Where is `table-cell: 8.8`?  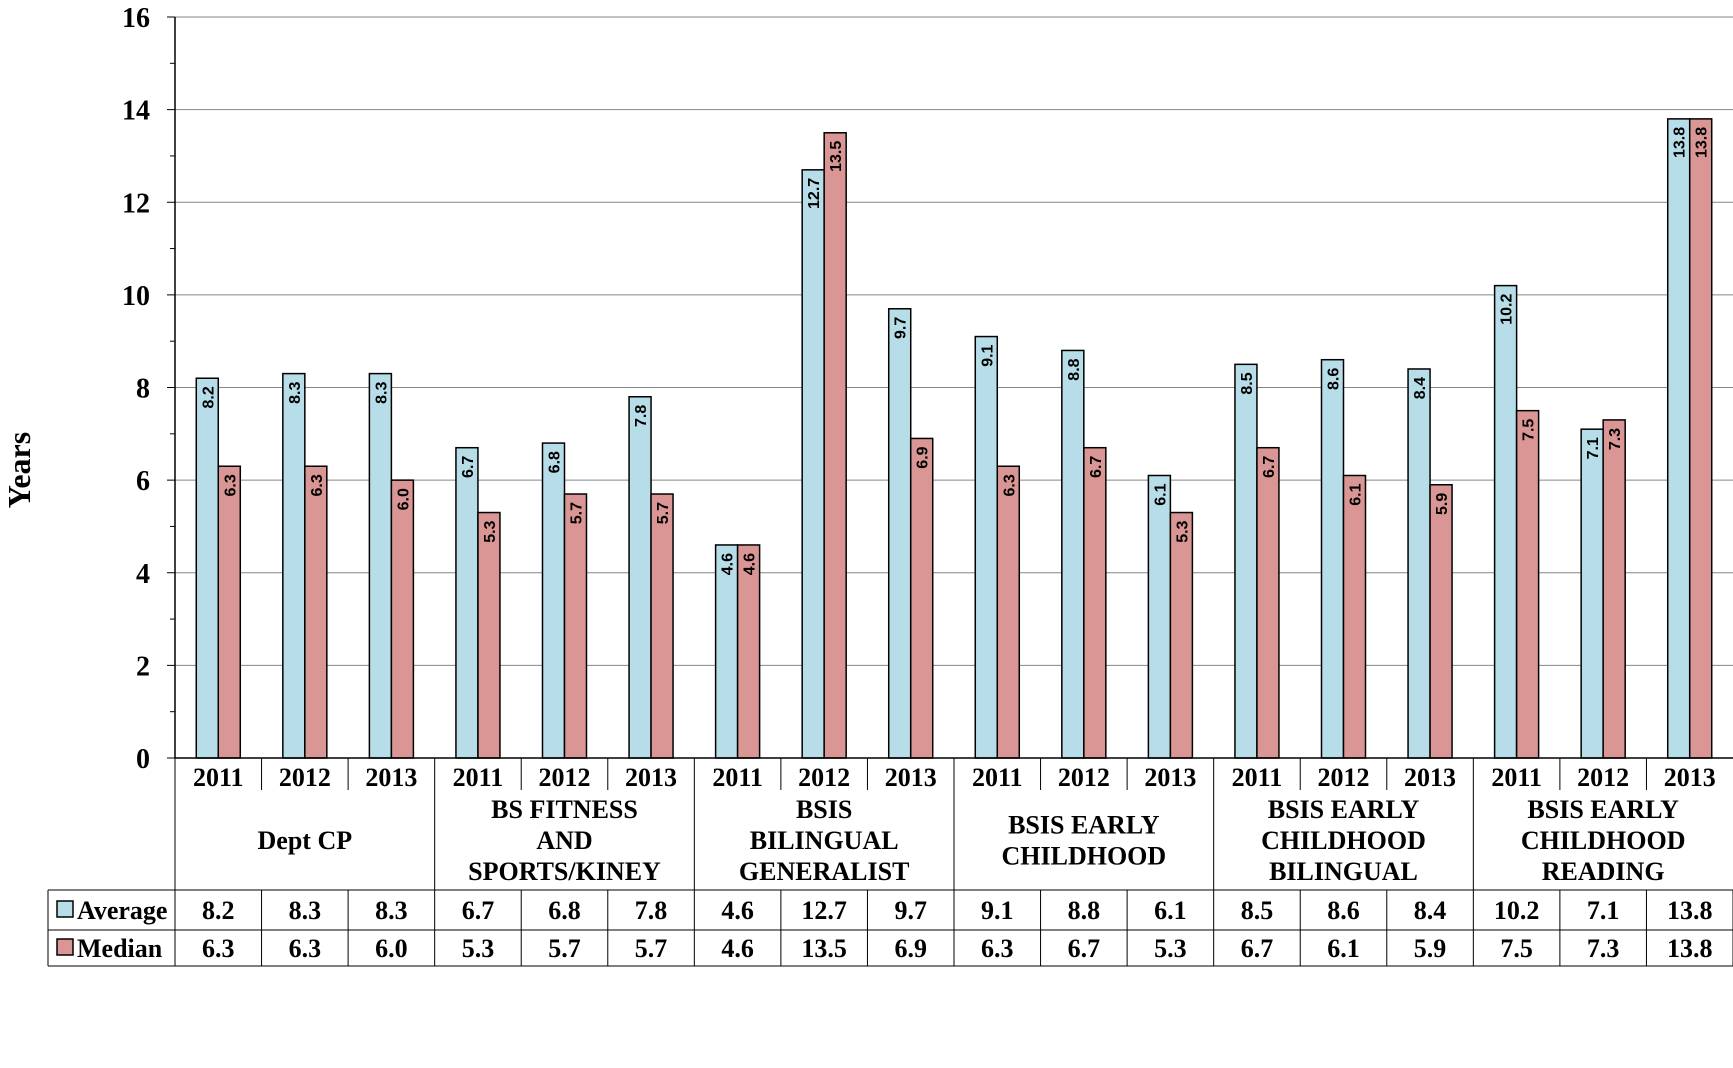 table-cell: 8.8 is located at coordinates (1084, 910).